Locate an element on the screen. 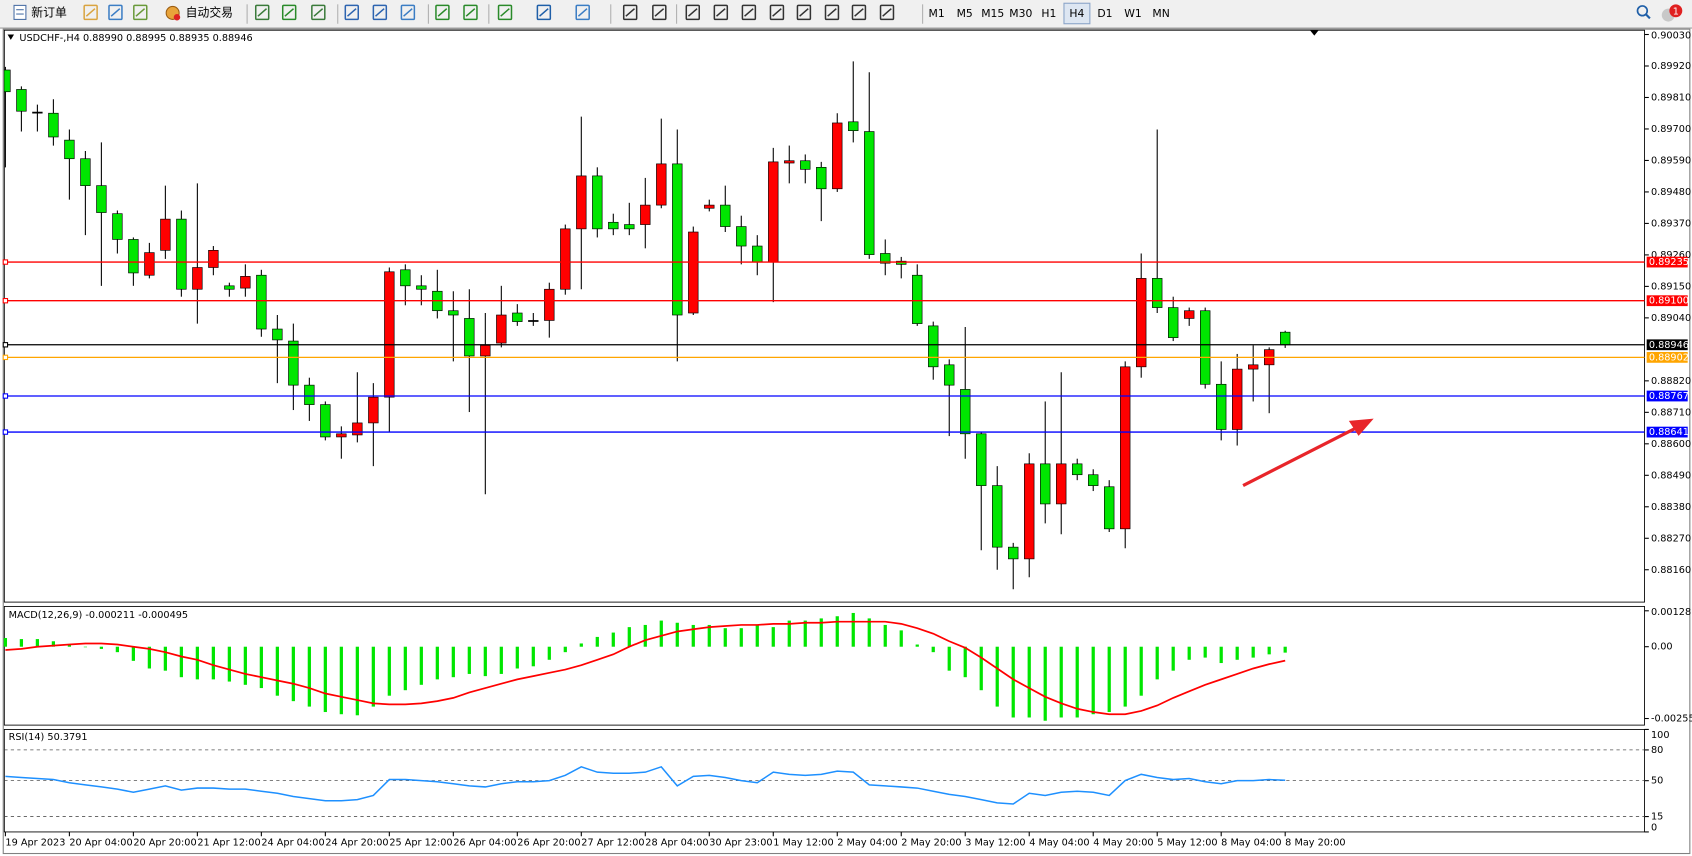 Image resolution: width=1692 pixels, height=856 pixels. macd-header: MACD(12,26,9) -0.000211 -0.000495 is located at coordinates (98, 615).